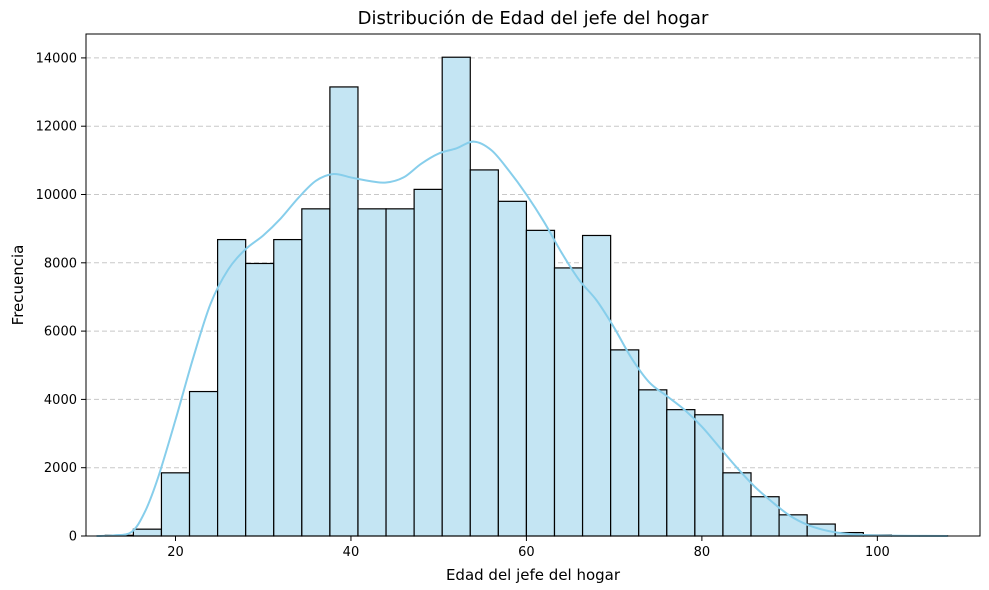 This screenshot has width=989, height=590. What do you see at coordinates (175, 552) in the screenshot?
I see `x-tick-label-20: 20` at bounding box center [175, 552].